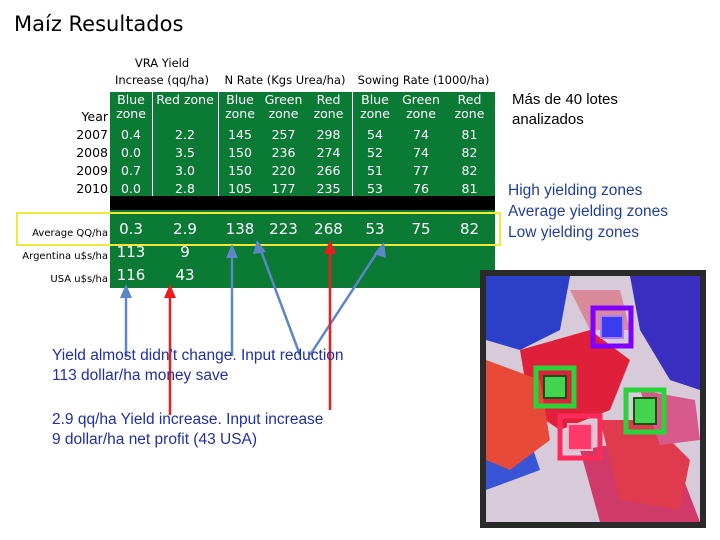 This screenshot has height=540, width=720. Describe the element at coordinates (302, 203) in the screenshot. I see `table-divider` at that location.